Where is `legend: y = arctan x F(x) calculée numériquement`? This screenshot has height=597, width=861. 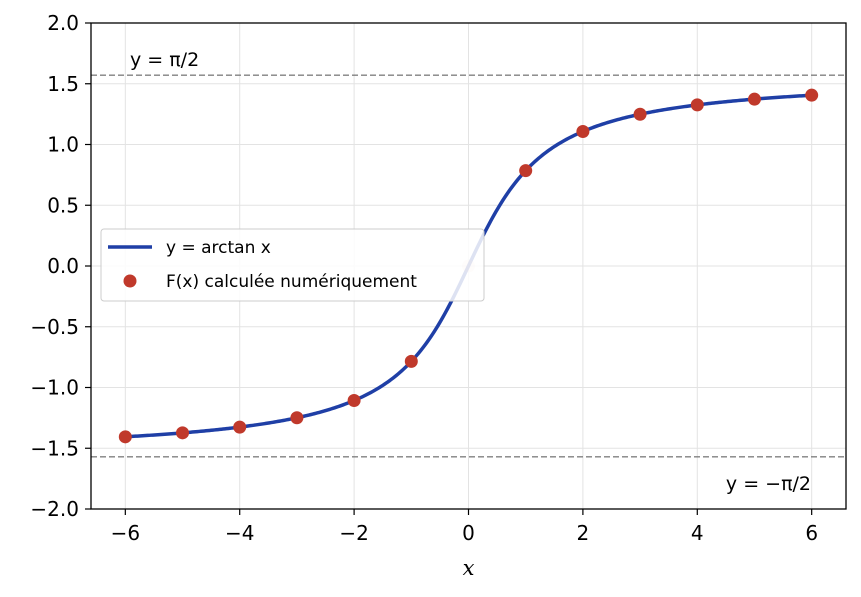 legend: y = arctan x F(x) calculée numériquement is located at coordinates (292, 265).